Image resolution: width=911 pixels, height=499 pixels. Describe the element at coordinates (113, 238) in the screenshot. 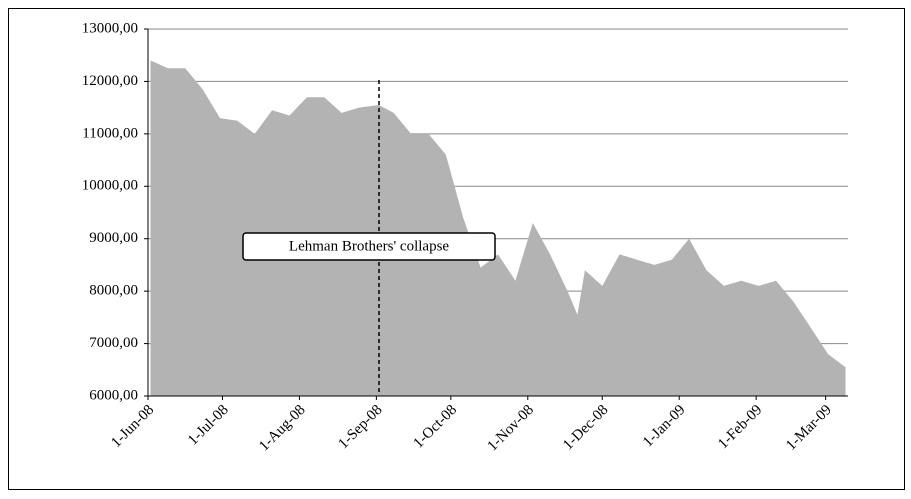

I see `y-tick-label: 9000,00` at that location.